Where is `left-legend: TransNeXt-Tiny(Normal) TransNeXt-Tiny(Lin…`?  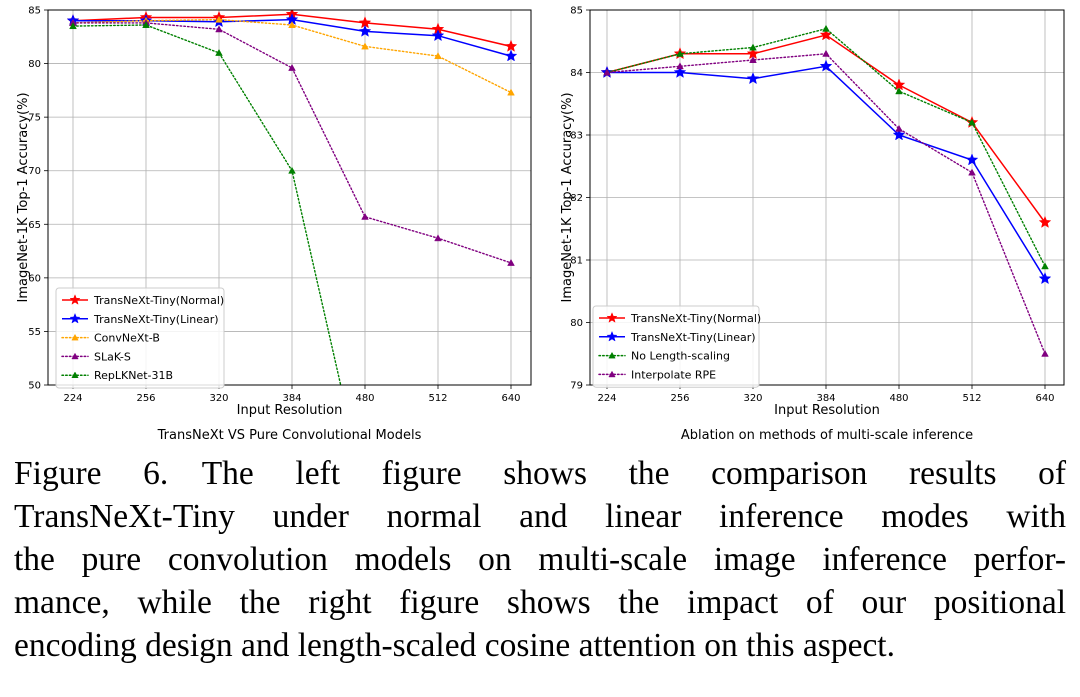 left-legend: TransNeXt-Tiny(Normal) TransNeXt-Tiny(Lin… is located at coordinates (140, 338).